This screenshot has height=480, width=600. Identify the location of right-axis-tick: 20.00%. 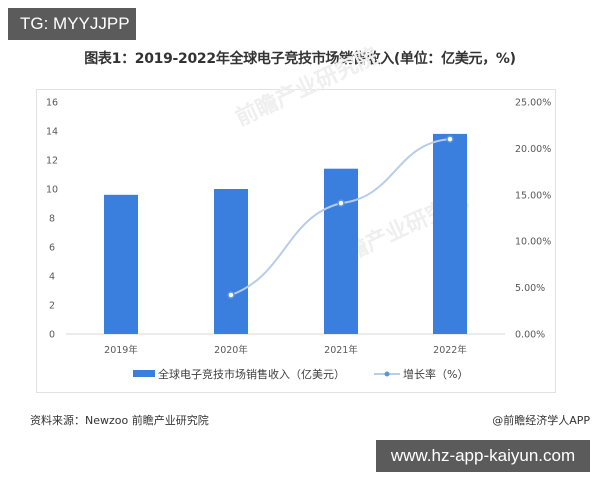
(533, 149).